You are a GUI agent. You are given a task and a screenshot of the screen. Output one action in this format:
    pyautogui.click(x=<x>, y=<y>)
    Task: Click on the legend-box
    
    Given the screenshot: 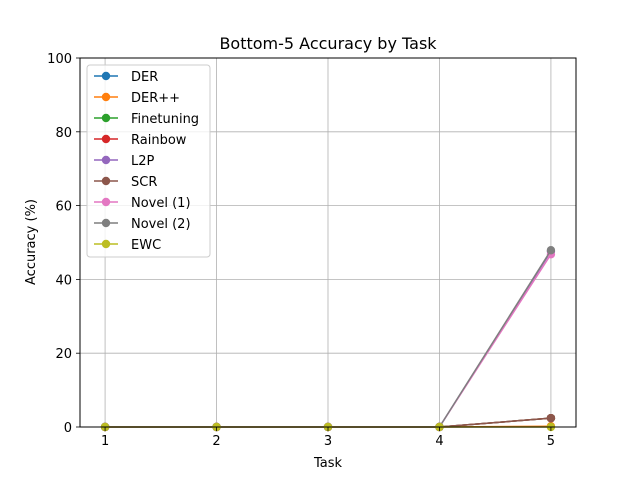 What is the action you would take?
    pyautogui.click(x=148, y=161)
    